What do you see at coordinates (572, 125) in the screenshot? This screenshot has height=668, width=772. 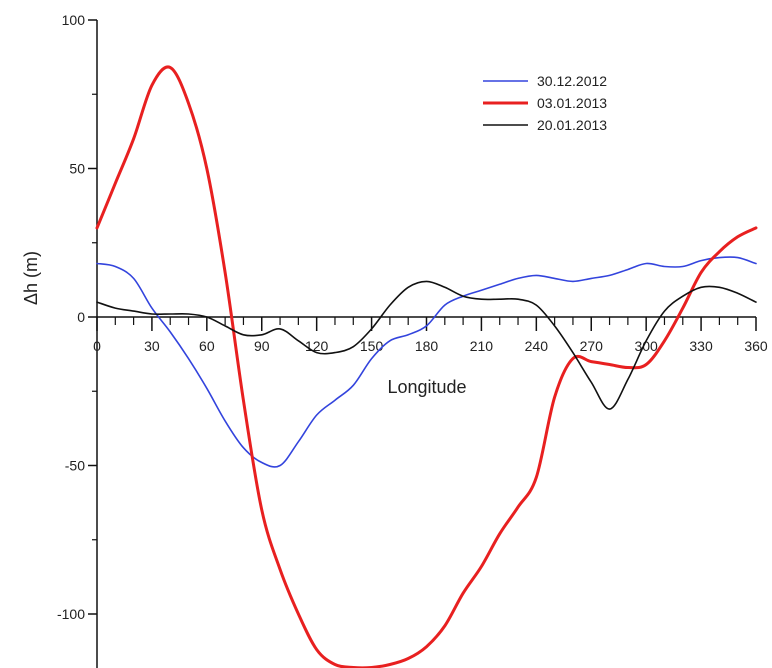 I see `legend-label-3: 20.01.2013` at bounding box center [572, 125].